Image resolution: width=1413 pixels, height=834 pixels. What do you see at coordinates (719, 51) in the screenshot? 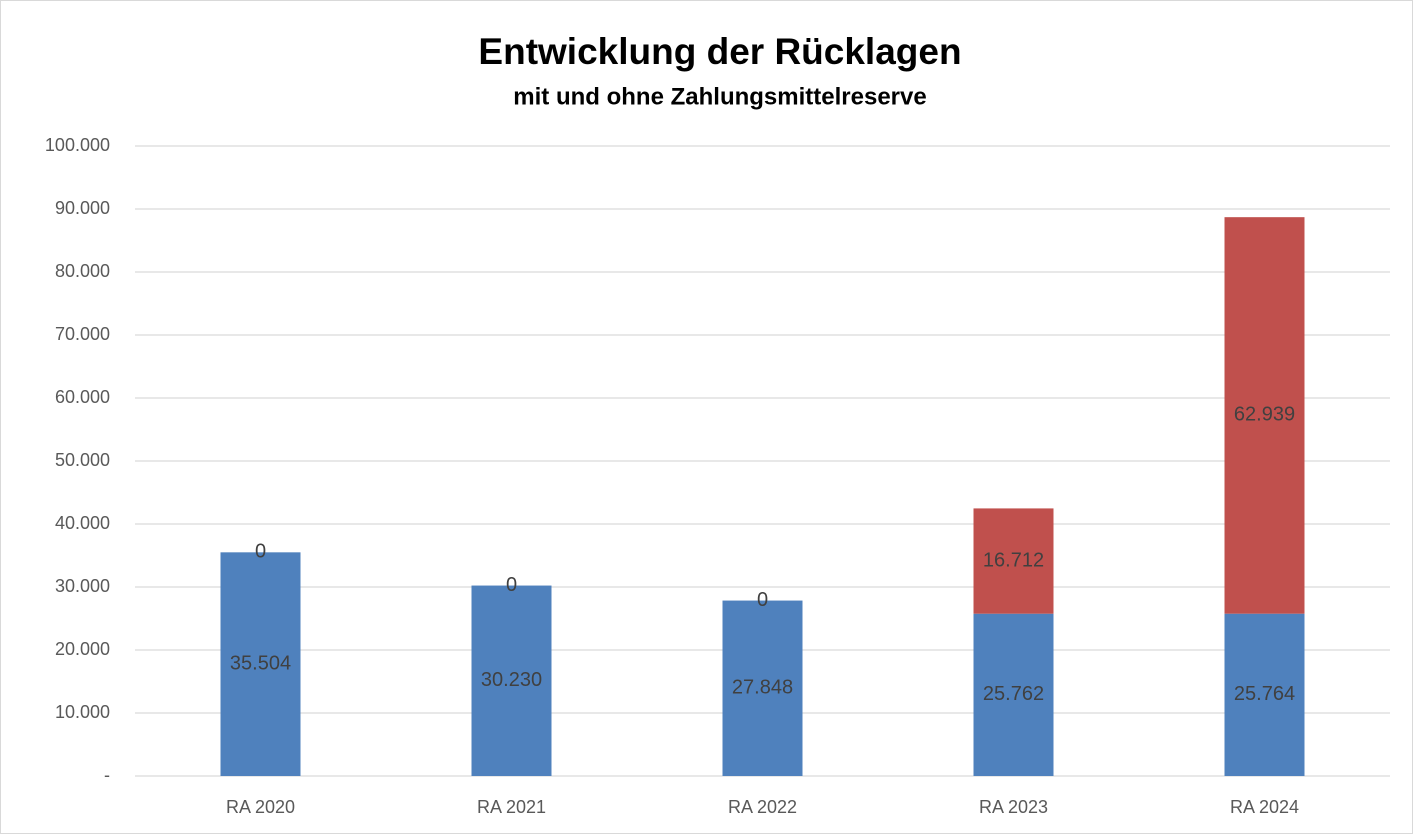
I see `chart-title: Entwicklung der Rücklagen` at bounding box center [719, 51].